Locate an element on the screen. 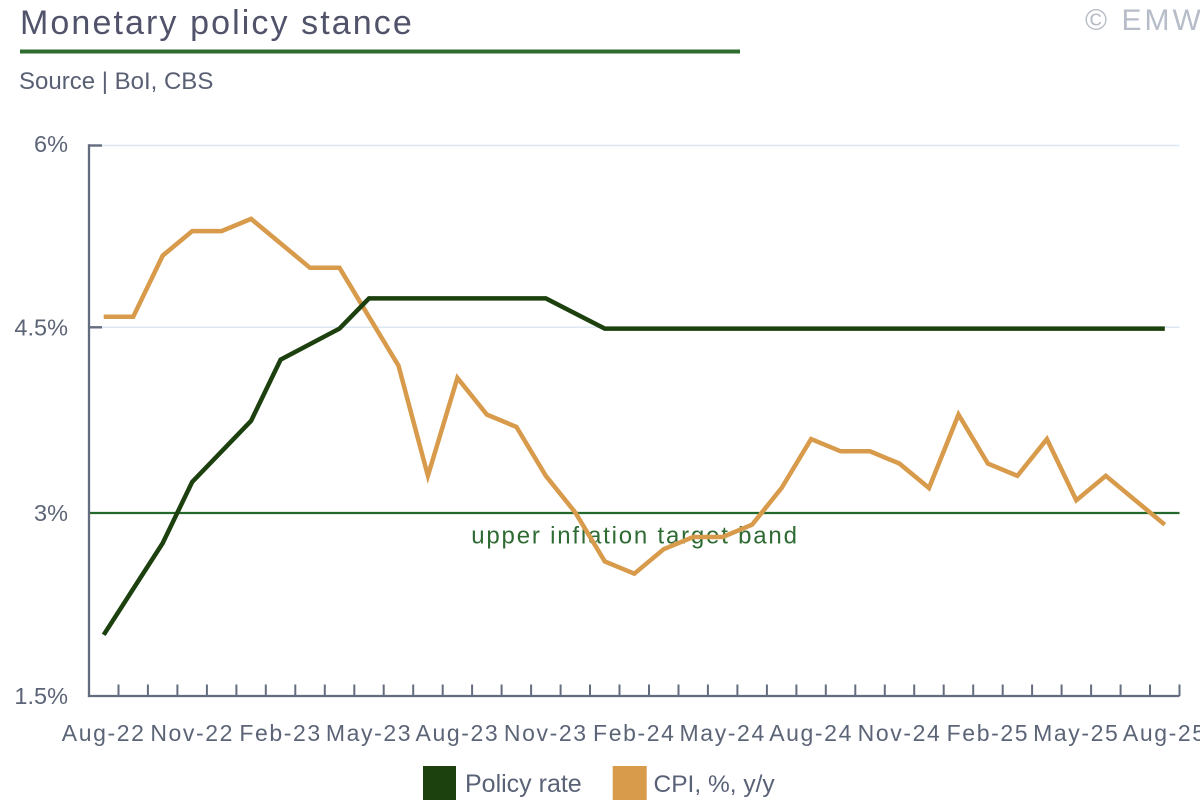  svg-text: CPI, %, y/y is located at coordinates (715, 784).